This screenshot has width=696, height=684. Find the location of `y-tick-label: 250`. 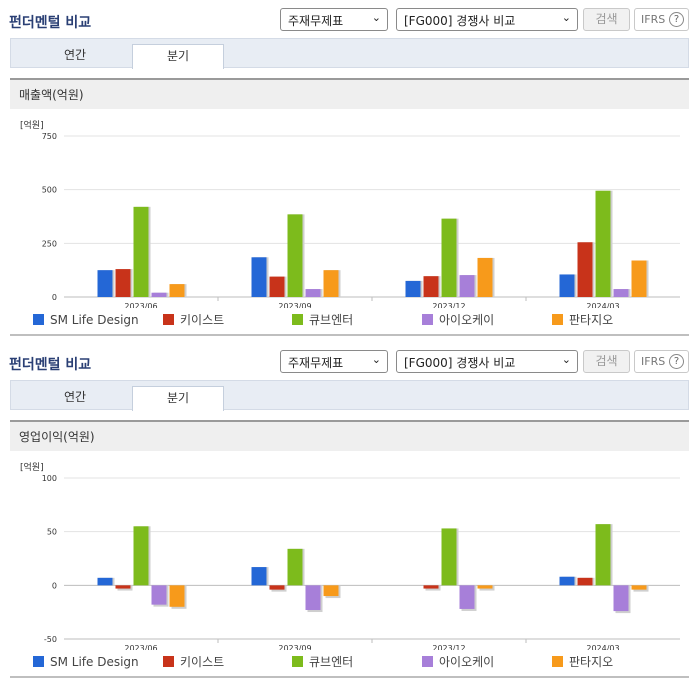

y-tick-label: 250 is located at coordinates (49, 243).